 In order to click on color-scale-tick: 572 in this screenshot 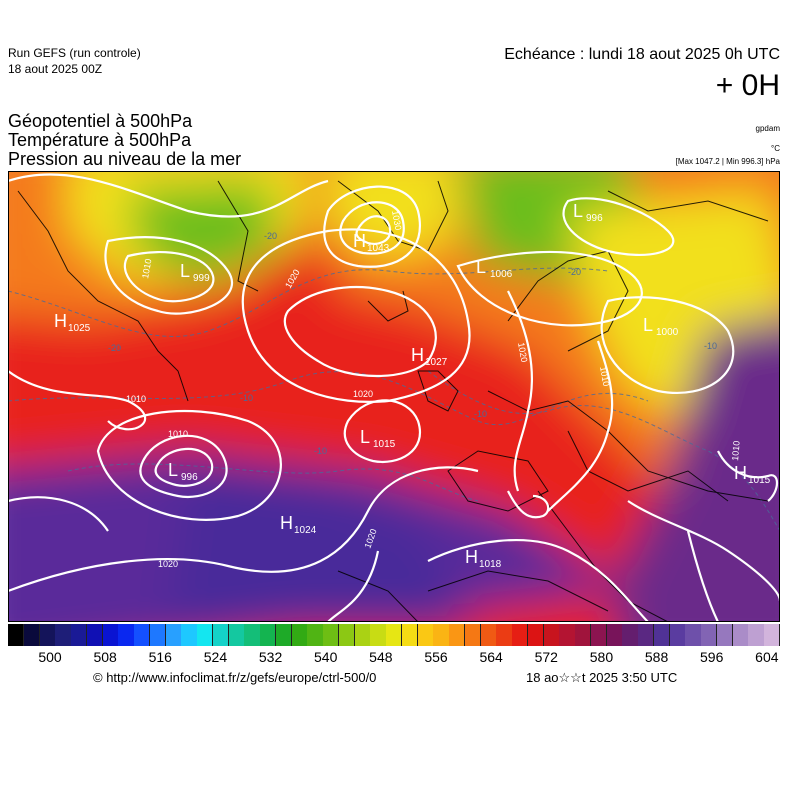, I will do `click(546, 657)`.